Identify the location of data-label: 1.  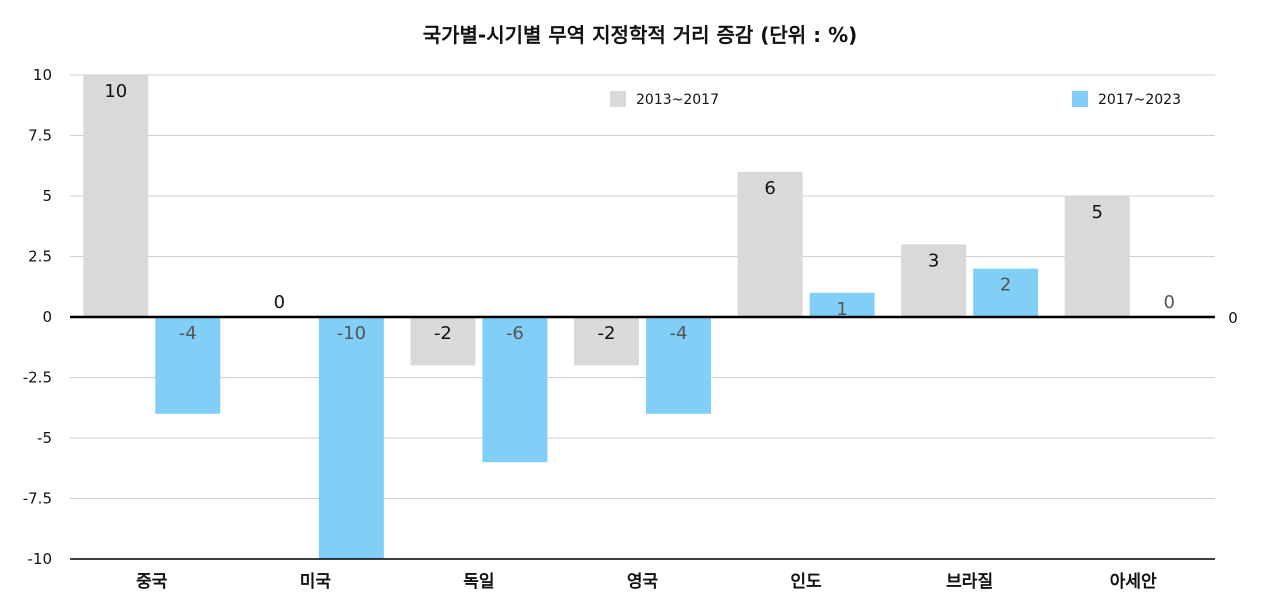
(841, 309).